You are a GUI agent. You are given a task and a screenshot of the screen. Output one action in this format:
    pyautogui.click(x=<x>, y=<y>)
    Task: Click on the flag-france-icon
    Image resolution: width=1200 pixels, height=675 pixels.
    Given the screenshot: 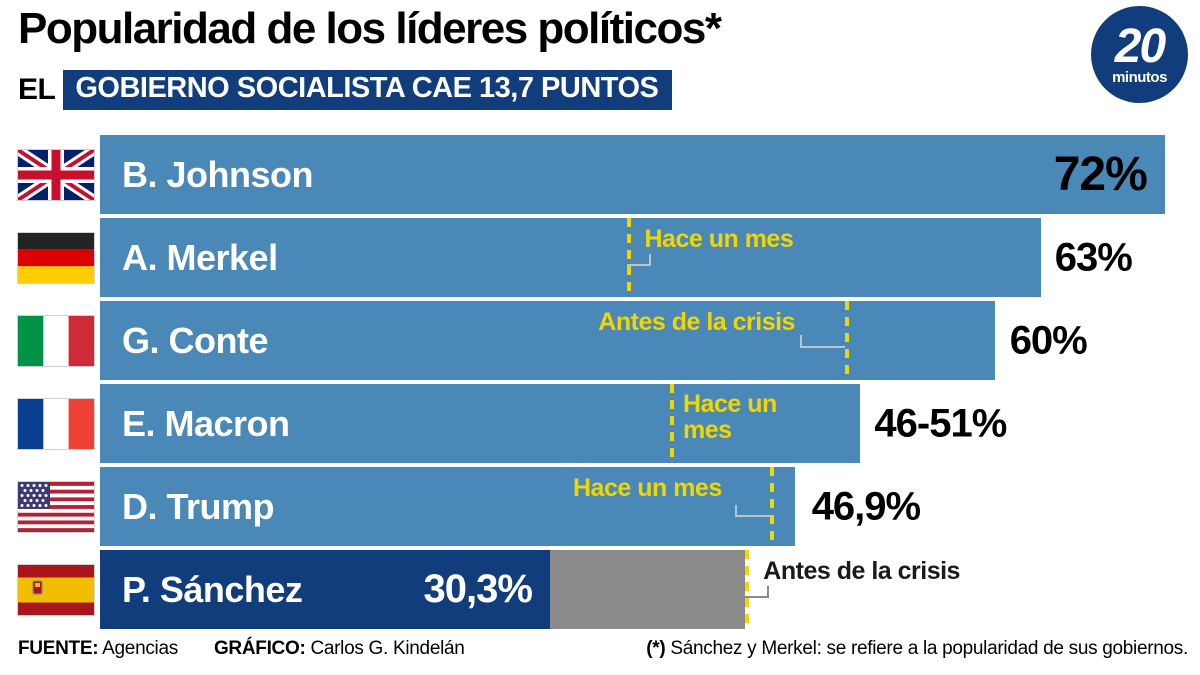 What is the action you would take?
    pyautogui.click(x=56, y=423)
    